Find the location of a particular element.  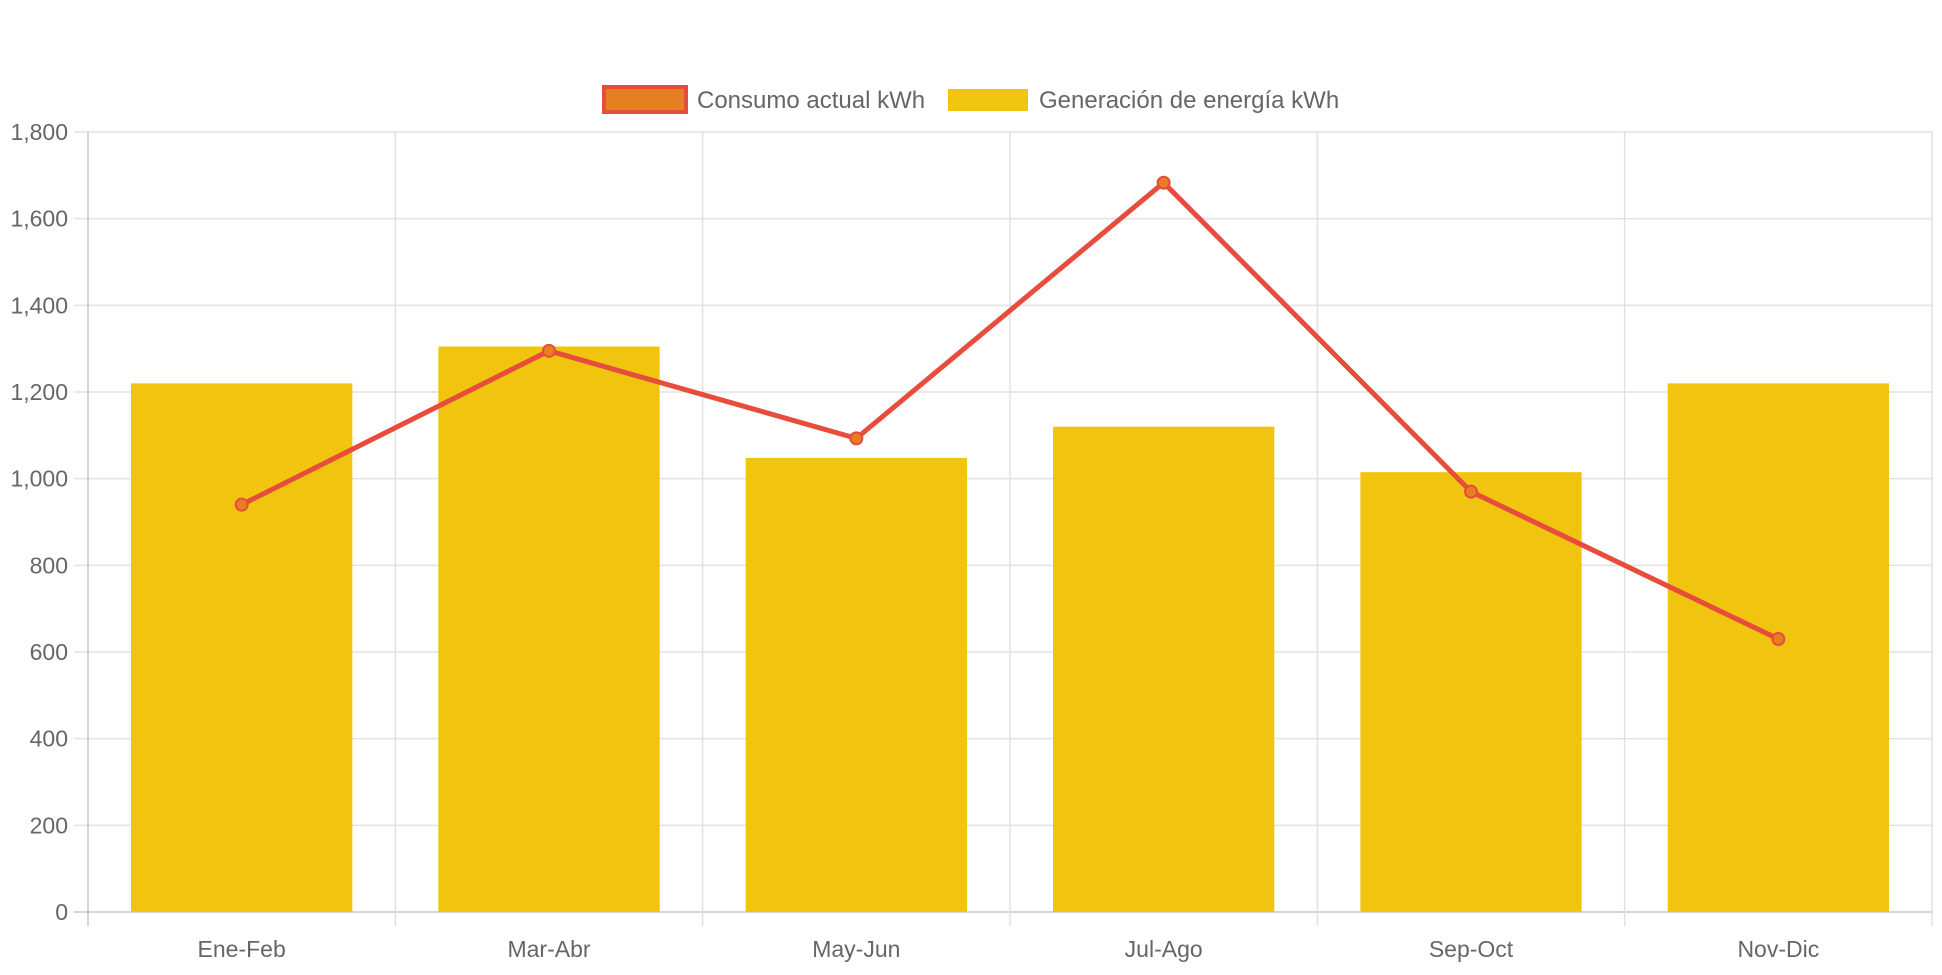

y-tick-label: 1,400 is located at coordinates (39, 305).